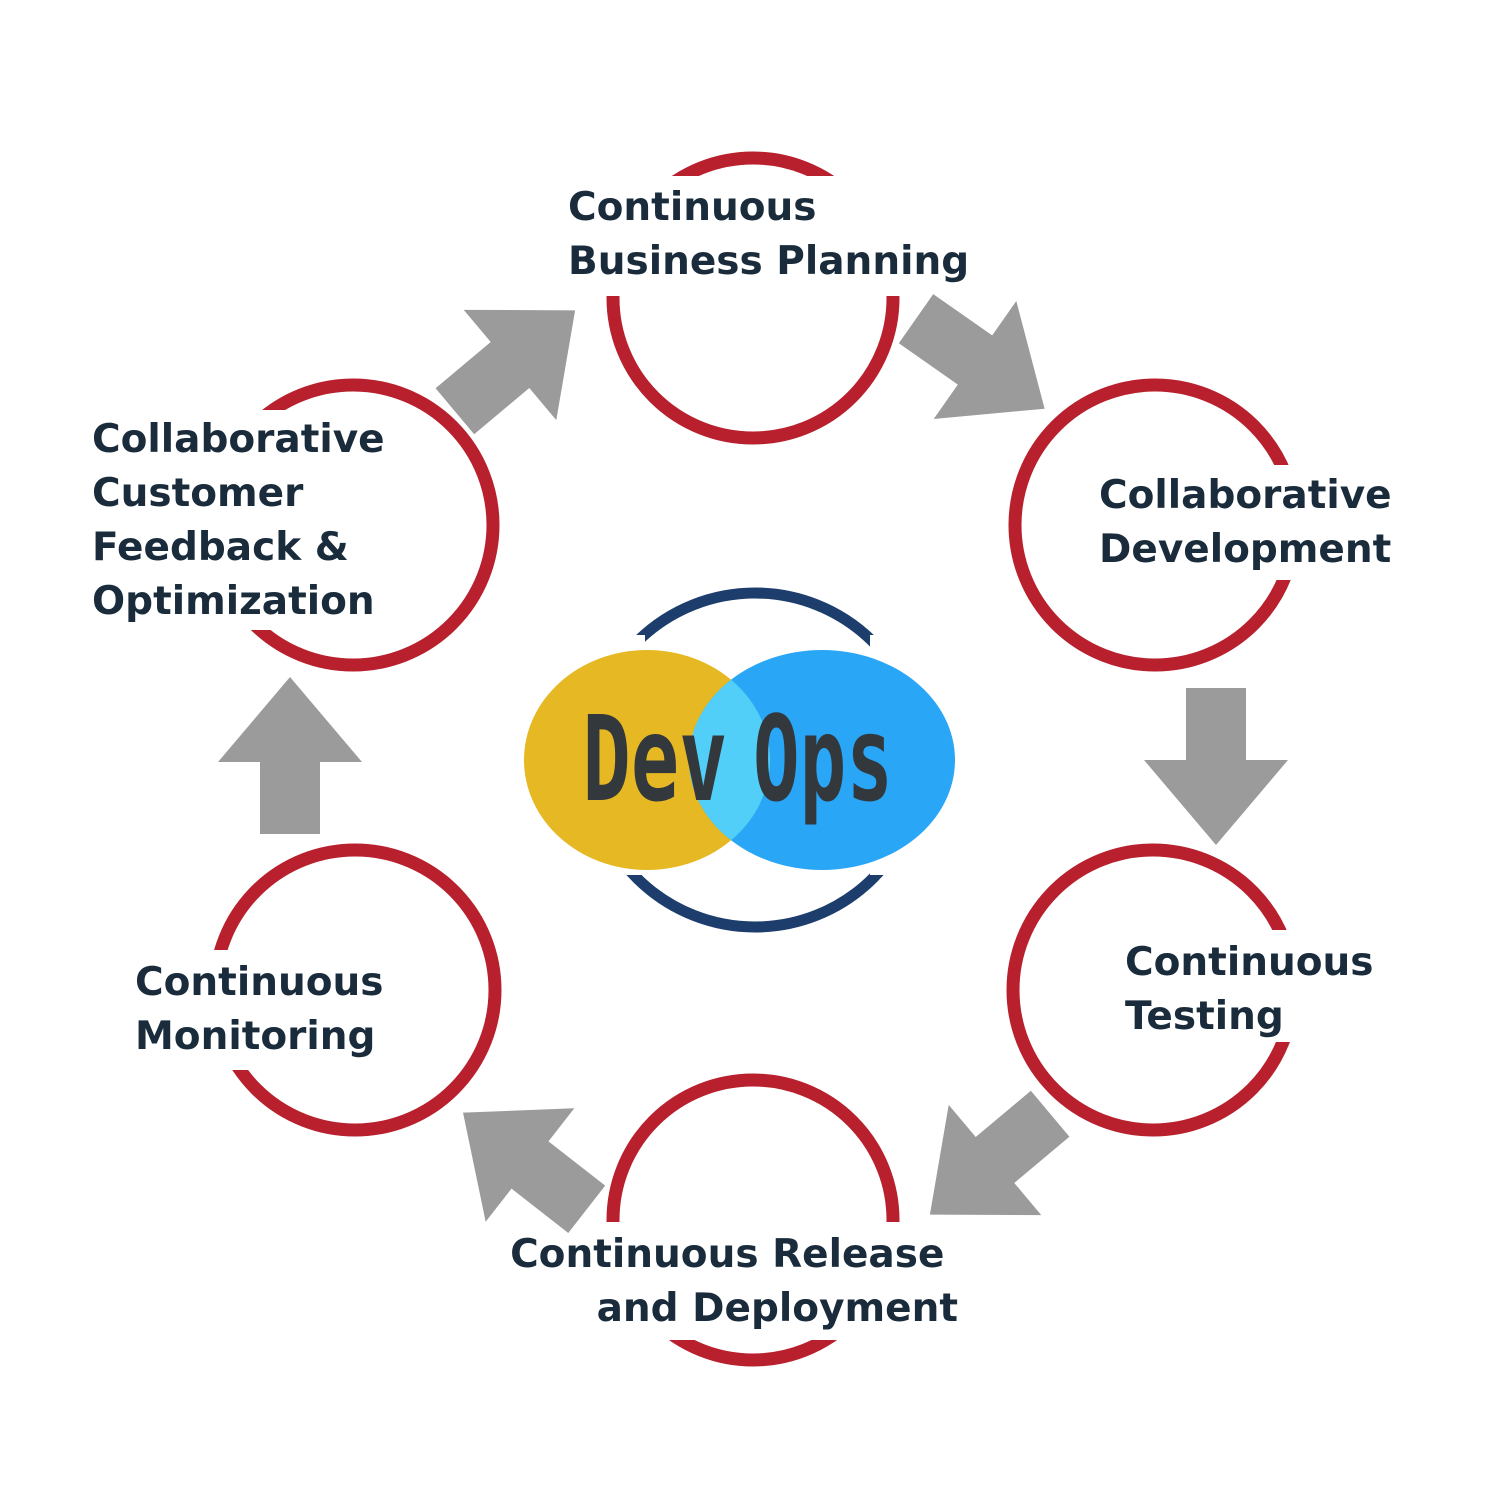  What do you see at coordinates (255, 1036) in the screenshot?
I see `stage-label-line: Monitoring` at bounding box center [255, 1036].